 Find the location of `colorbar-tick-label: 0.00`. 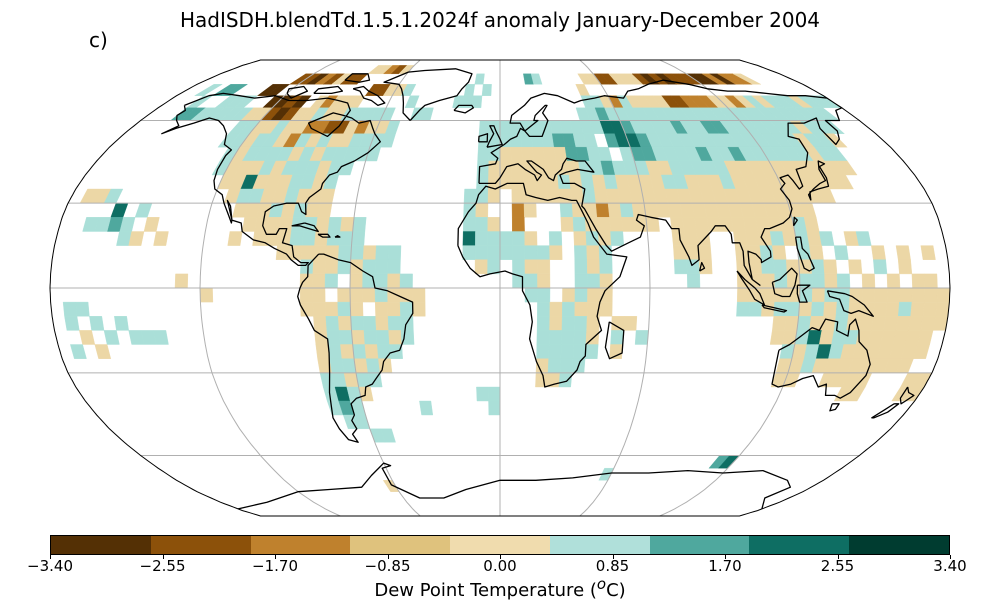

colorbar-tick-label: 0.00 is located at coordinates (500, 566).